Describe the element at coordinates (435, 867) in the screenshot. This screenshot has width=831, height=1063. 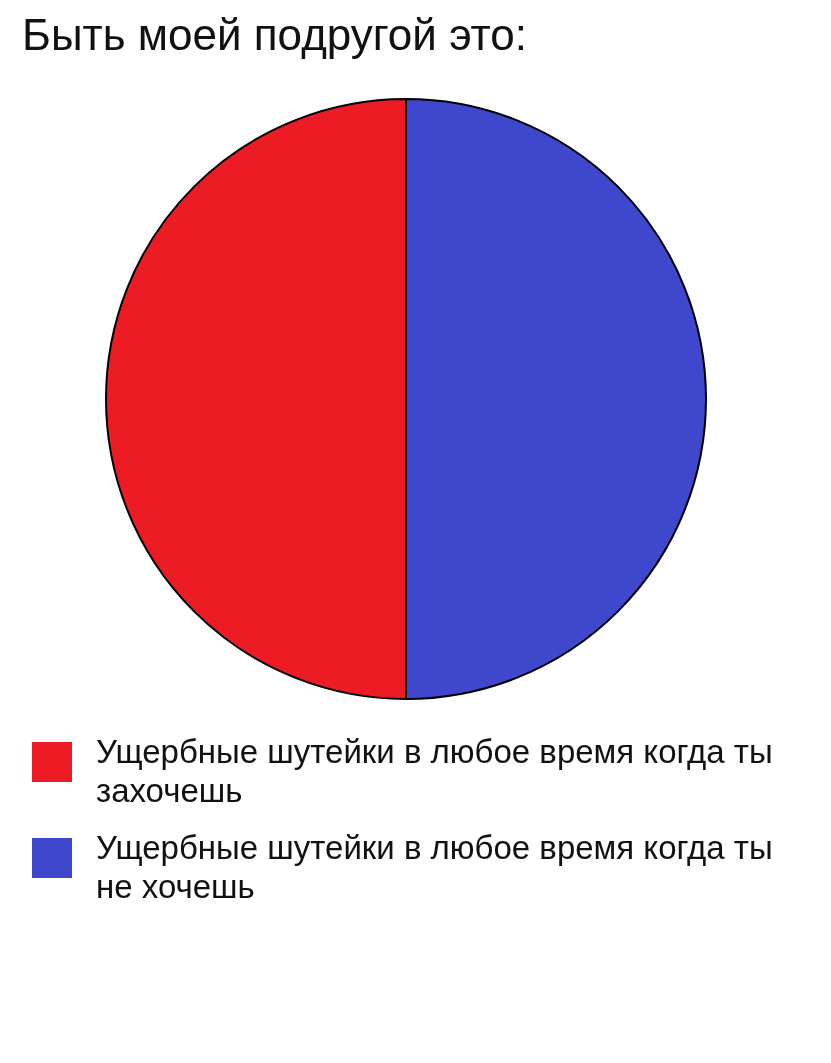
I see `legend-label: Ущербные шутейки в любое время когда ты не хочешь` at that location.